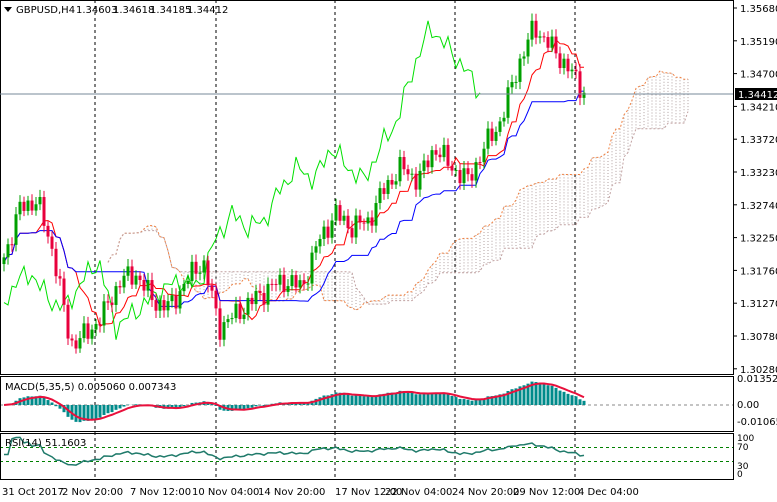  Describe the element at coordinates (92, 492) in the screenshot. I see `time-tick-label: 2 Nov 20:00` at that location.